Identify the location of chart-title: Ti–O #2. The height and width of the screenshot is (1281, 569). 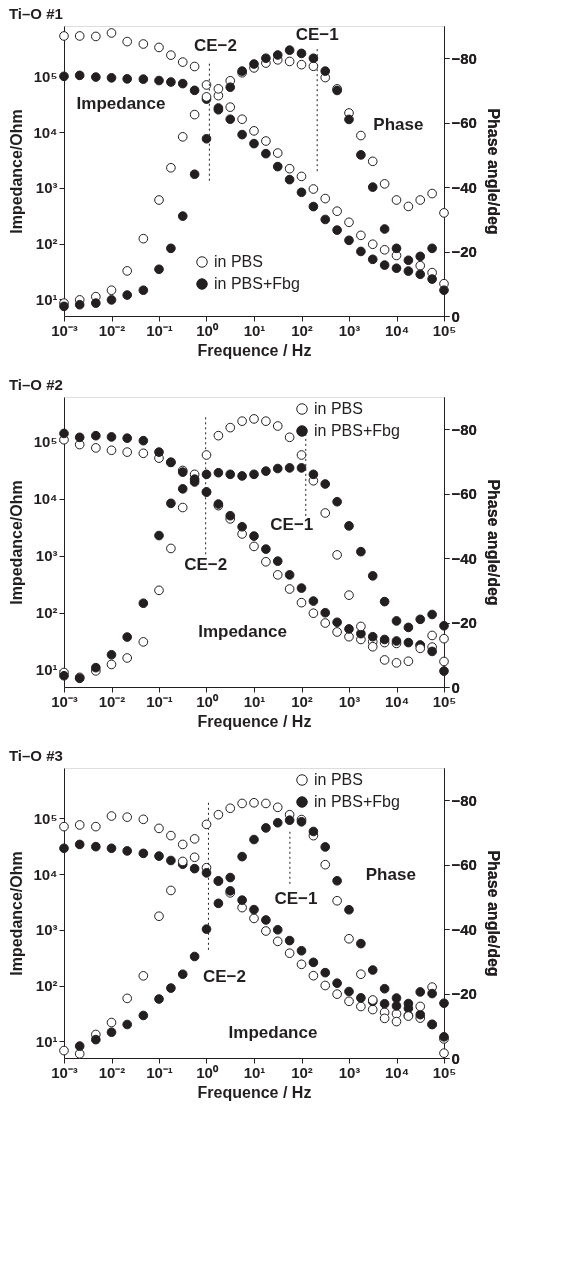
(35, 384).